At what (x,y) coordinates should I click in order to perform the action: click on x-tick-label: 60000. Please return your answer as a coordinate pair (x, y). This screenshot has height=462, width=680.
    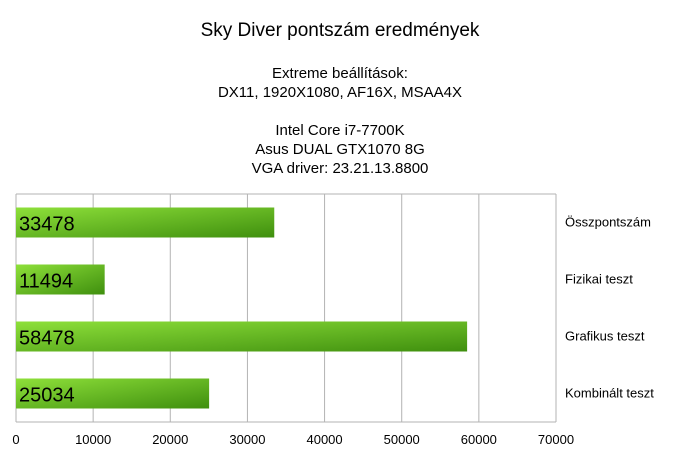
    Looking at the image, I should click on (479, 439).